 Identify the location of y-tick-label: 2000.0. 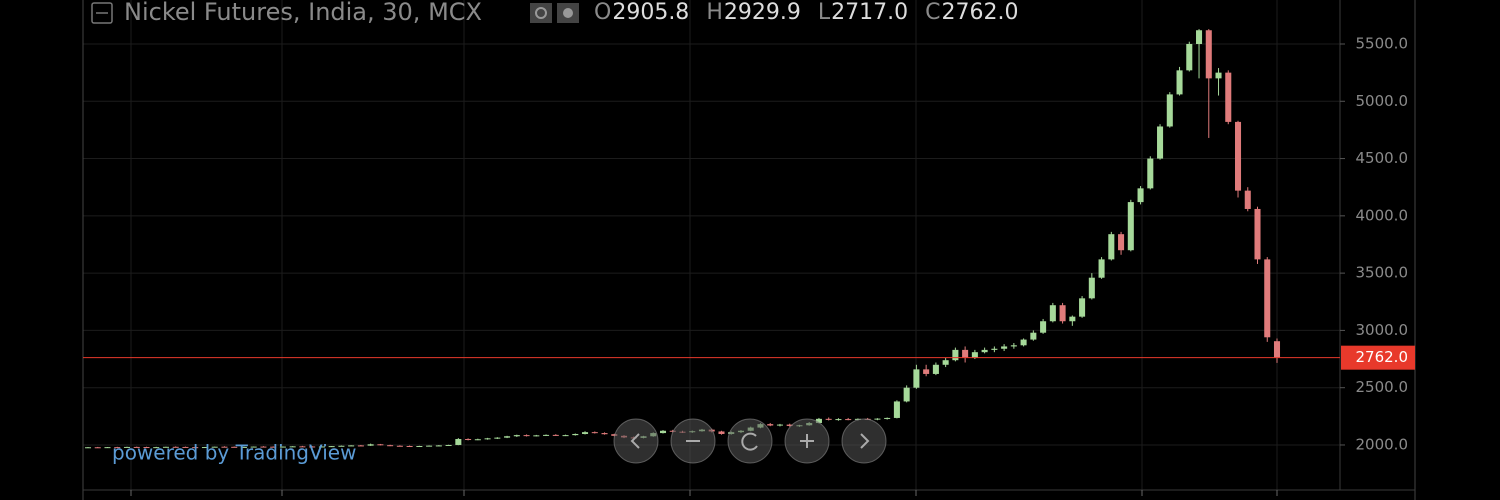
(1382, 444).